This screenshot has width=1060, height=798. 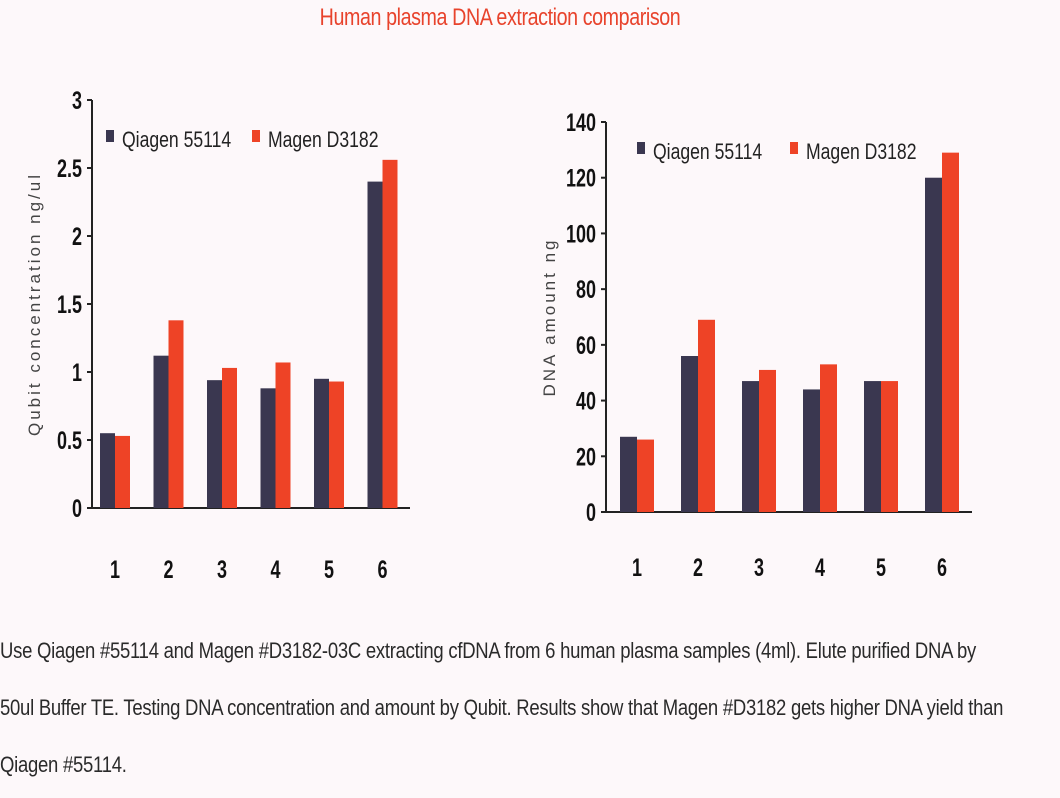 What do you see at coordinates (581, 178) in the screenshot?
I see `y-tick-label: 120` at bounding box center [581, 178].